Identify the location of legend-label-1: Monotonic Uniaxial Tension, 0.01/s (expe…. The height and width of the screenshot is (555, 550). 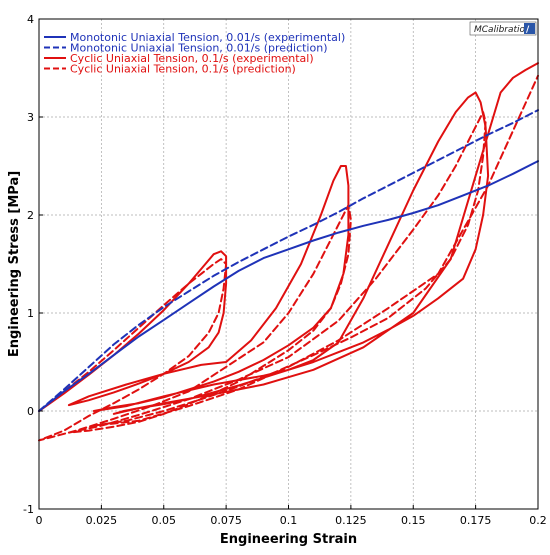
(207, 37).